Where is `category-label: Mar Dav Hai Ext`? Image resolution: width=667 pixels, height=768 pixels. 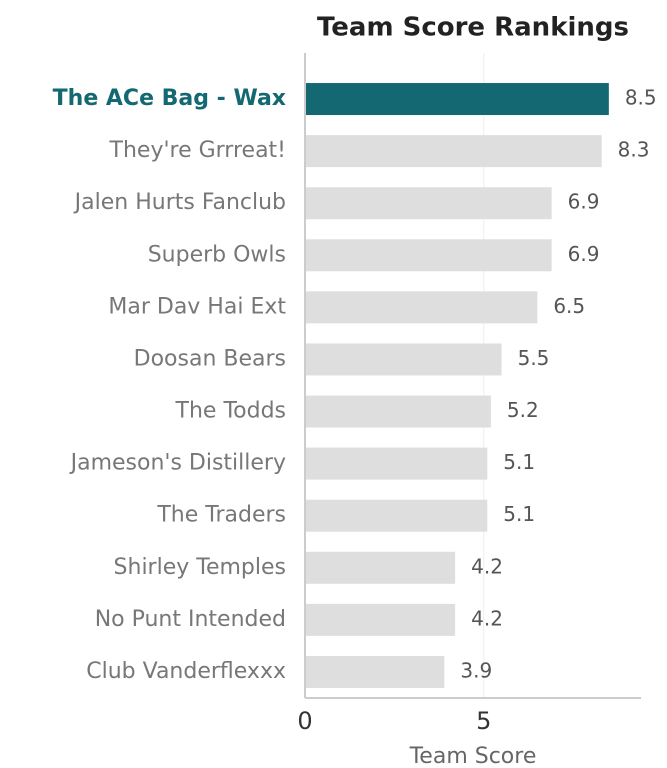
category-label: Mar Dav Hai Ext is located at coordinates (197, 306).